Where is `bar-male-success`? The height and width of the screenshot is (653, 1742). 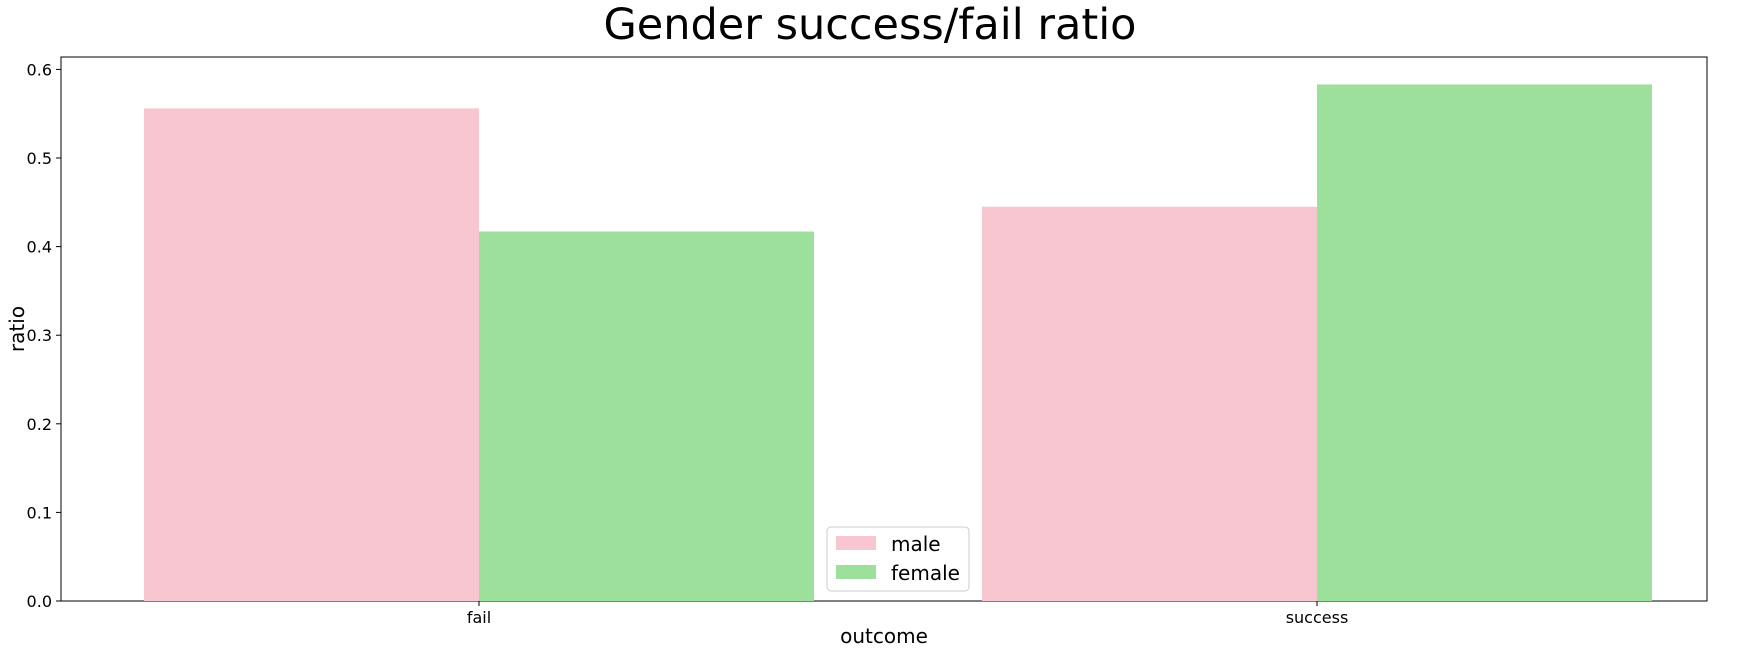 bar-male-success is located at coordinates (1149, 403).